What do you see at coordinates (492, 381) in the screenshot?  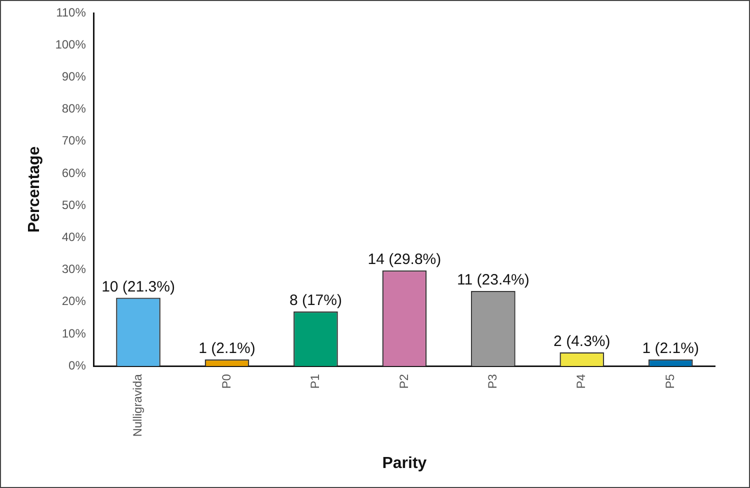 I see `x-tick-label: P3` at bounding box center [492, 381].